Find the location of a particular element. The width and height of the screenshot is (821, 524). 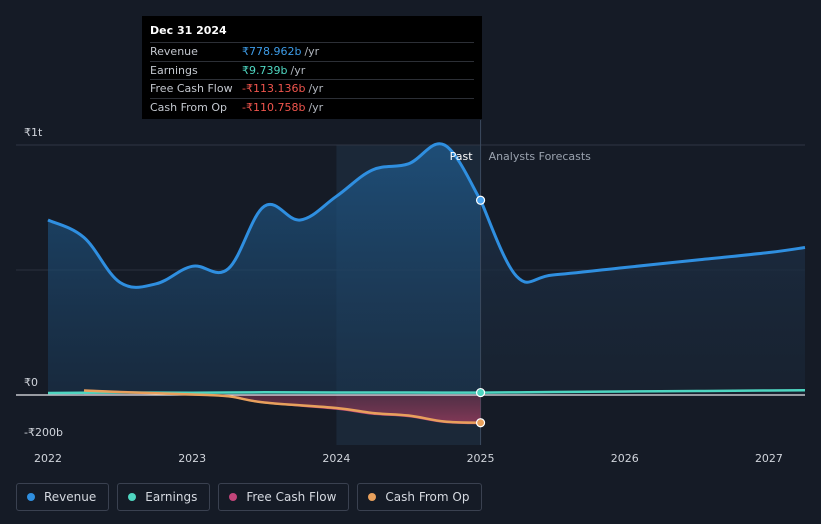

x-tick-label: 2025 is located at coordinates (481, 458).